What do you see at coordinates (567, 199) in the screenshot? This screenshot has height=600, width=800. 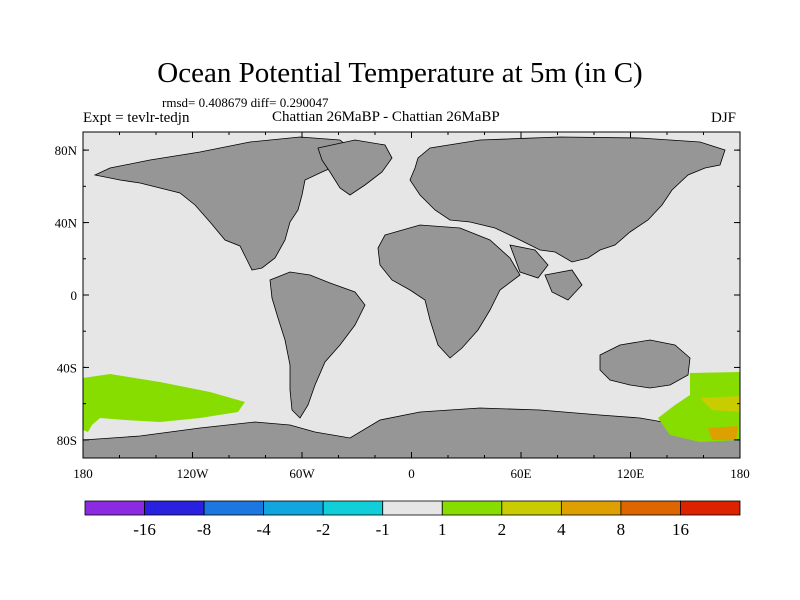 I see `land-eurasia` at bounding box center [567, 199].